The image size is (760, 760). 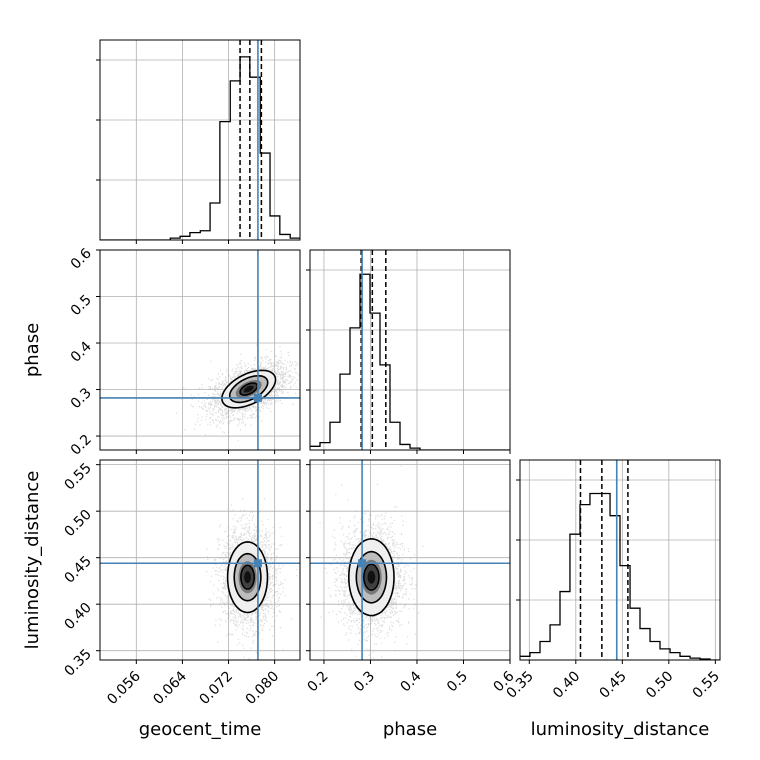 I want to click on x-tick-label: 0.55, so click(x=706, y=684).